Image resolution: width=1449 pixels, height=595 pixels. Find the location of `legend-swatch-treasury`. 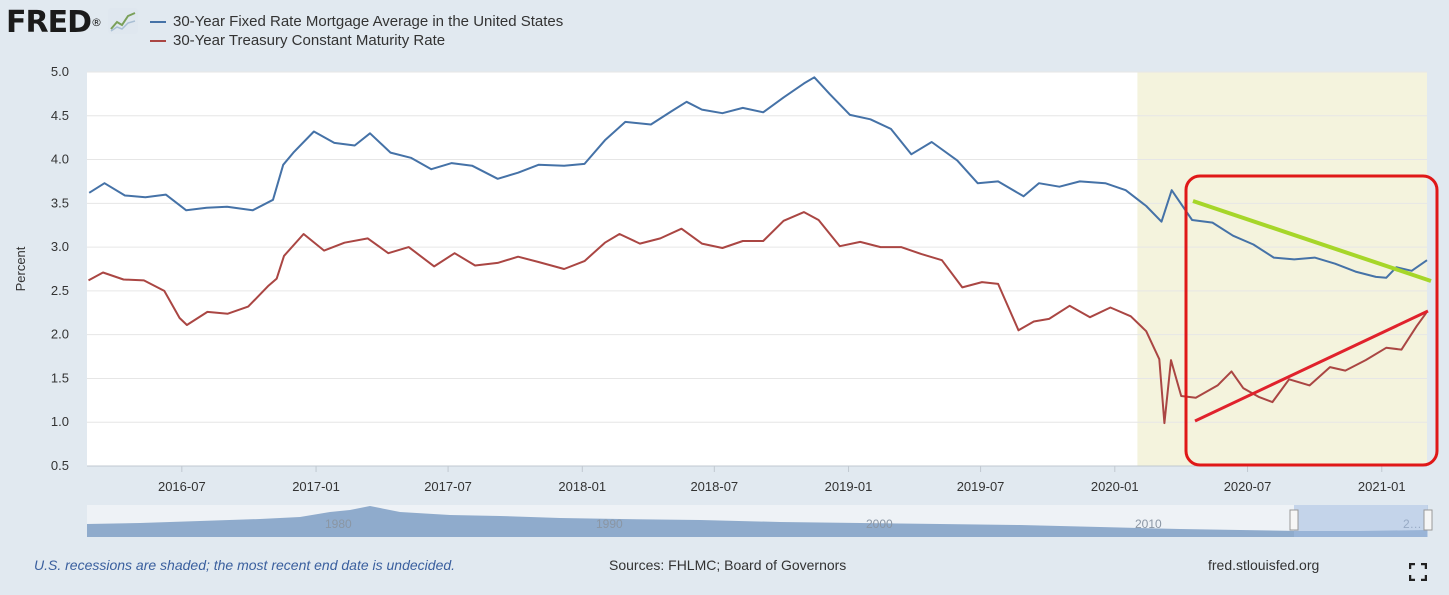

legend-swatch-treasury is located at coordinates (158, 40).